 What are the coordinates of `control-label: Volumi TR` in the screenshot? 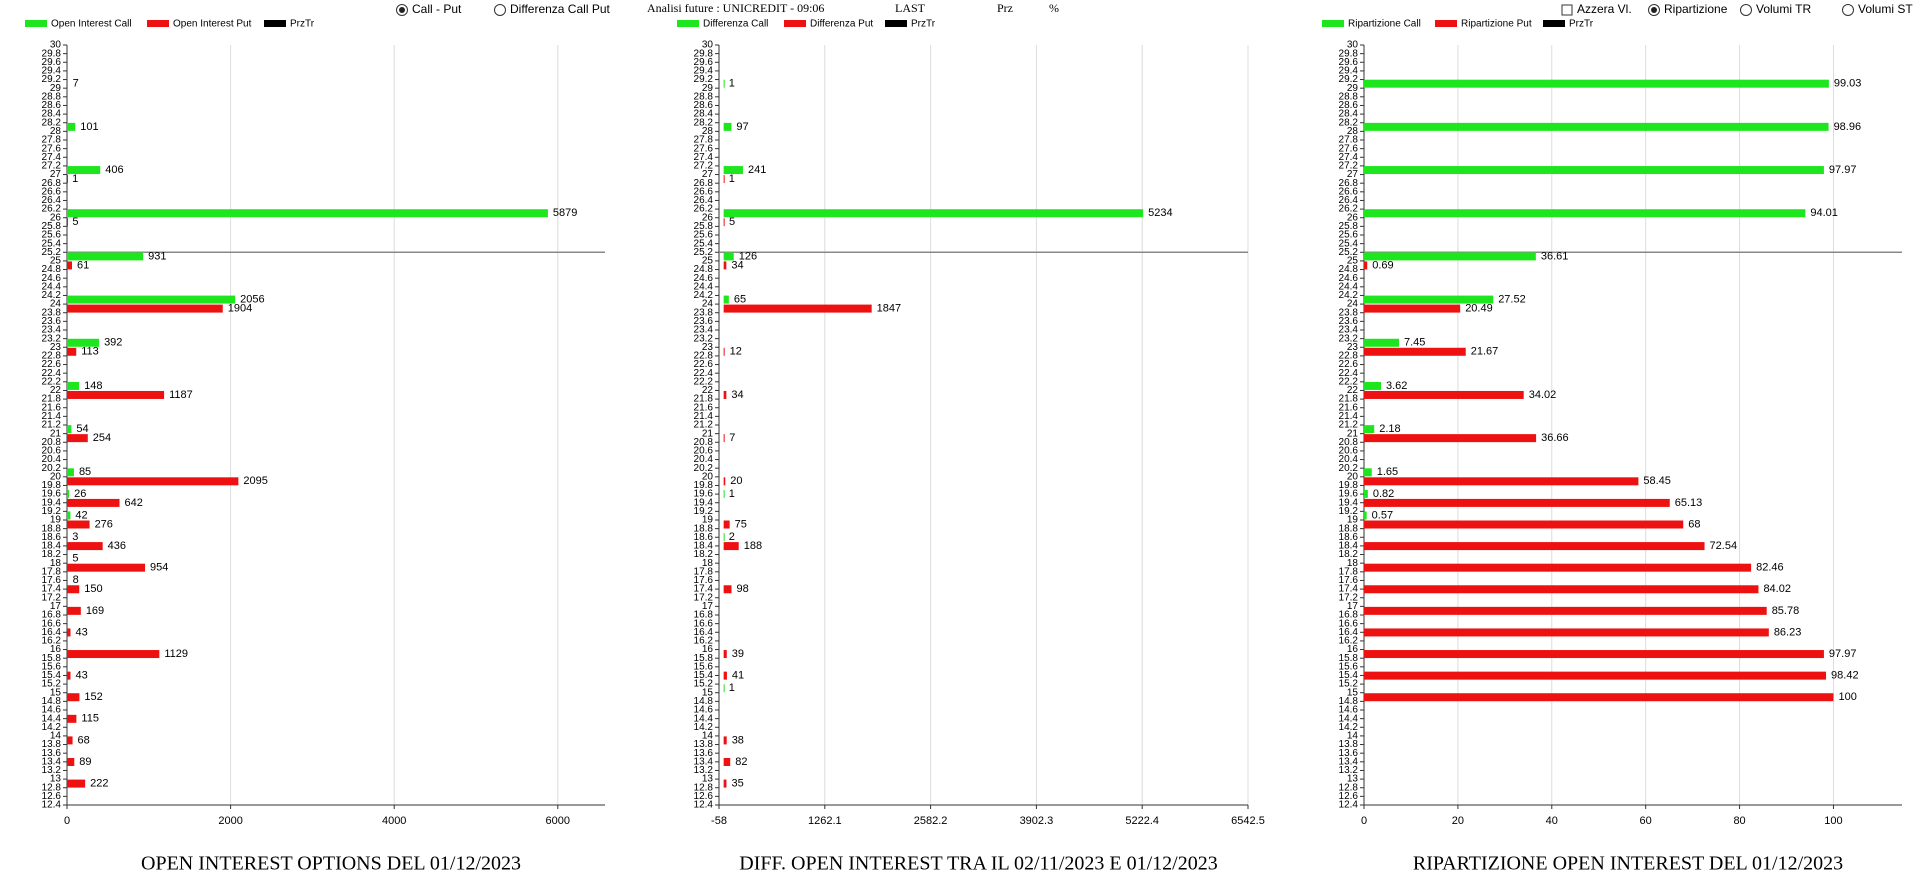 It's located at (1783, 9).